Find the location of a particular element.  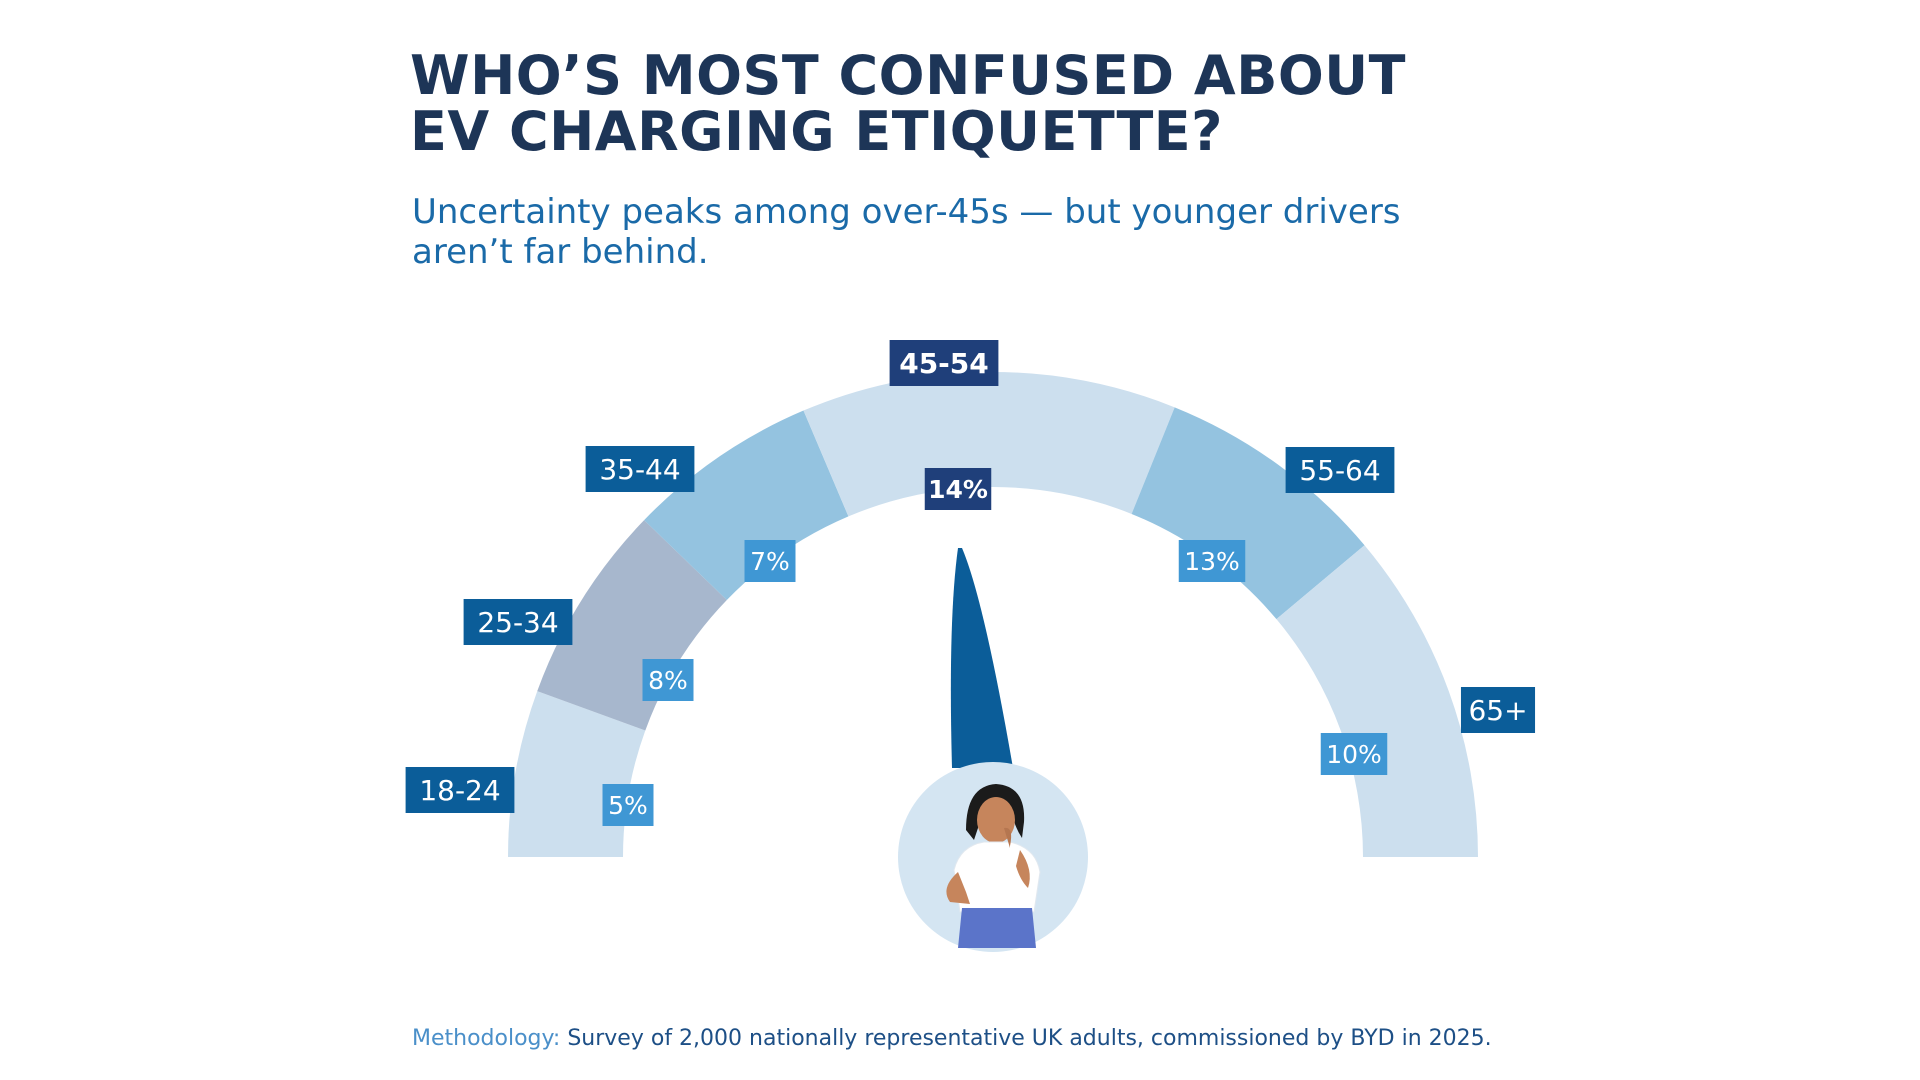

value-label-45-54: 14% is located at coordinates (958, 489).